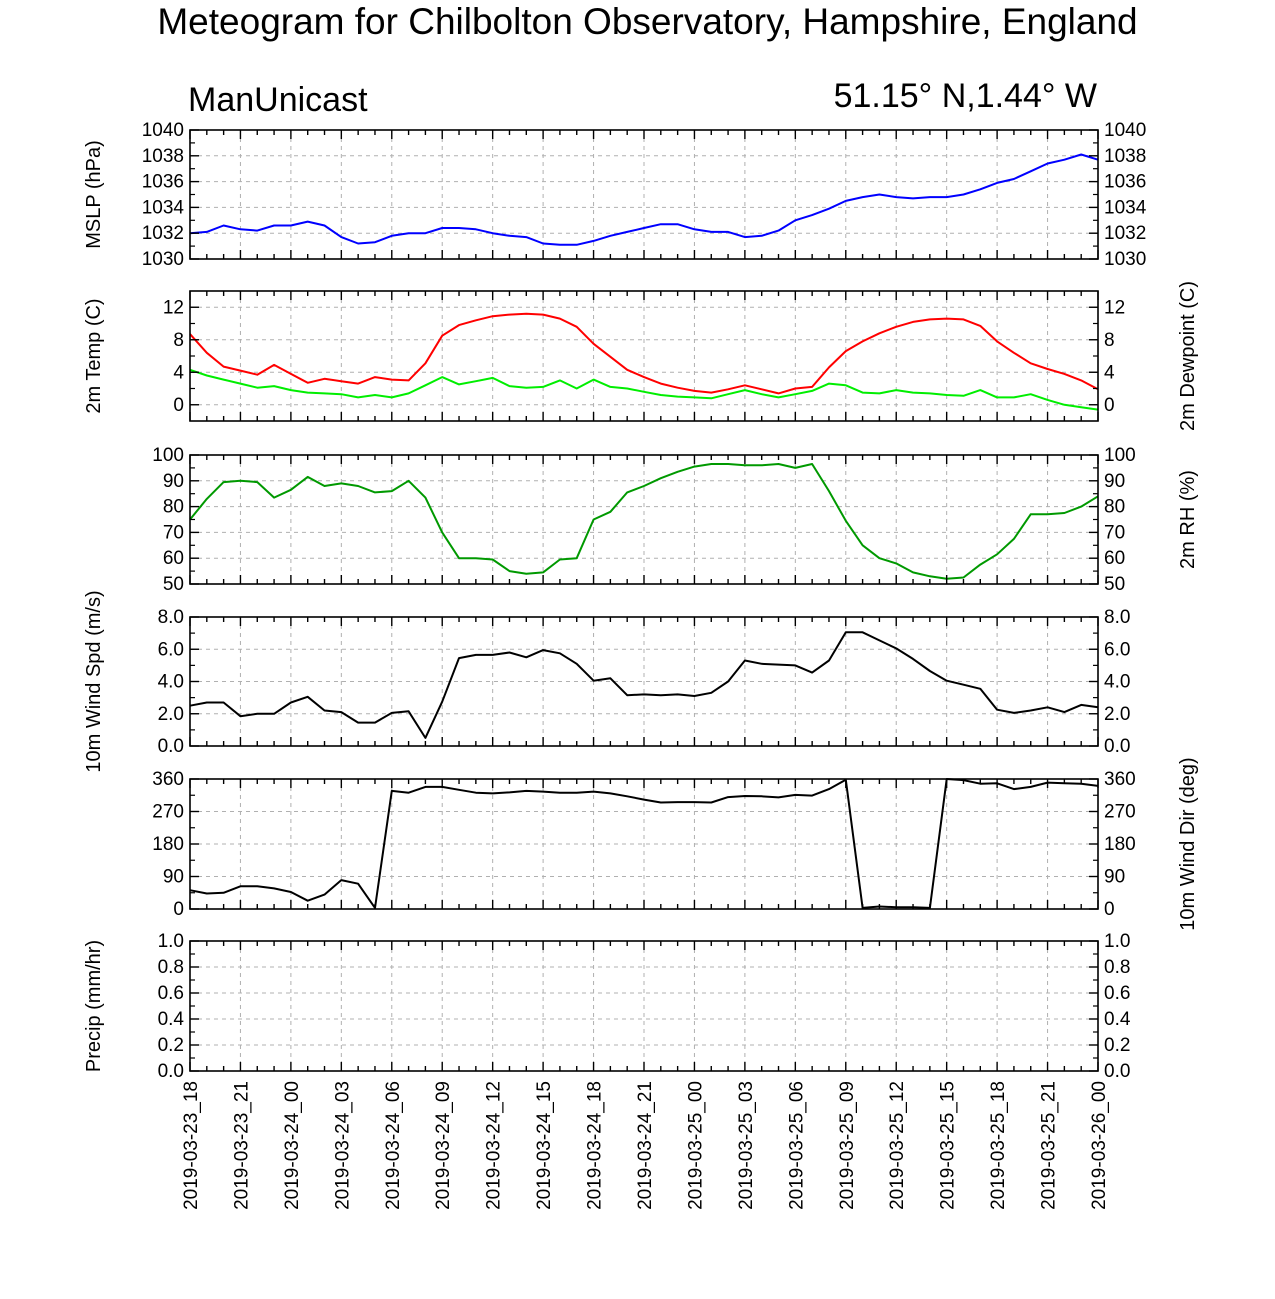 This screenshot has width=1275, height=1299. Describe the element at coordinates (168, 812) in the screenshot. I see `y-tick-label-left: 270` at that location.